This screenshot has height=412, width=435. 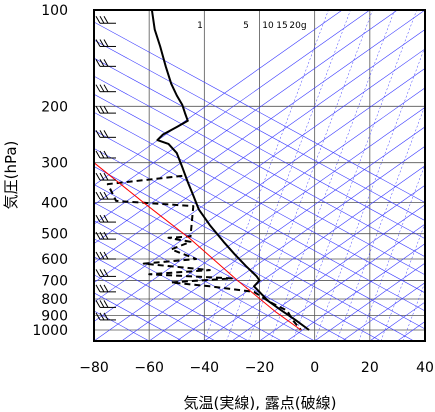 I want to click on y-tick-label: 700, so click(x=54, y=281).